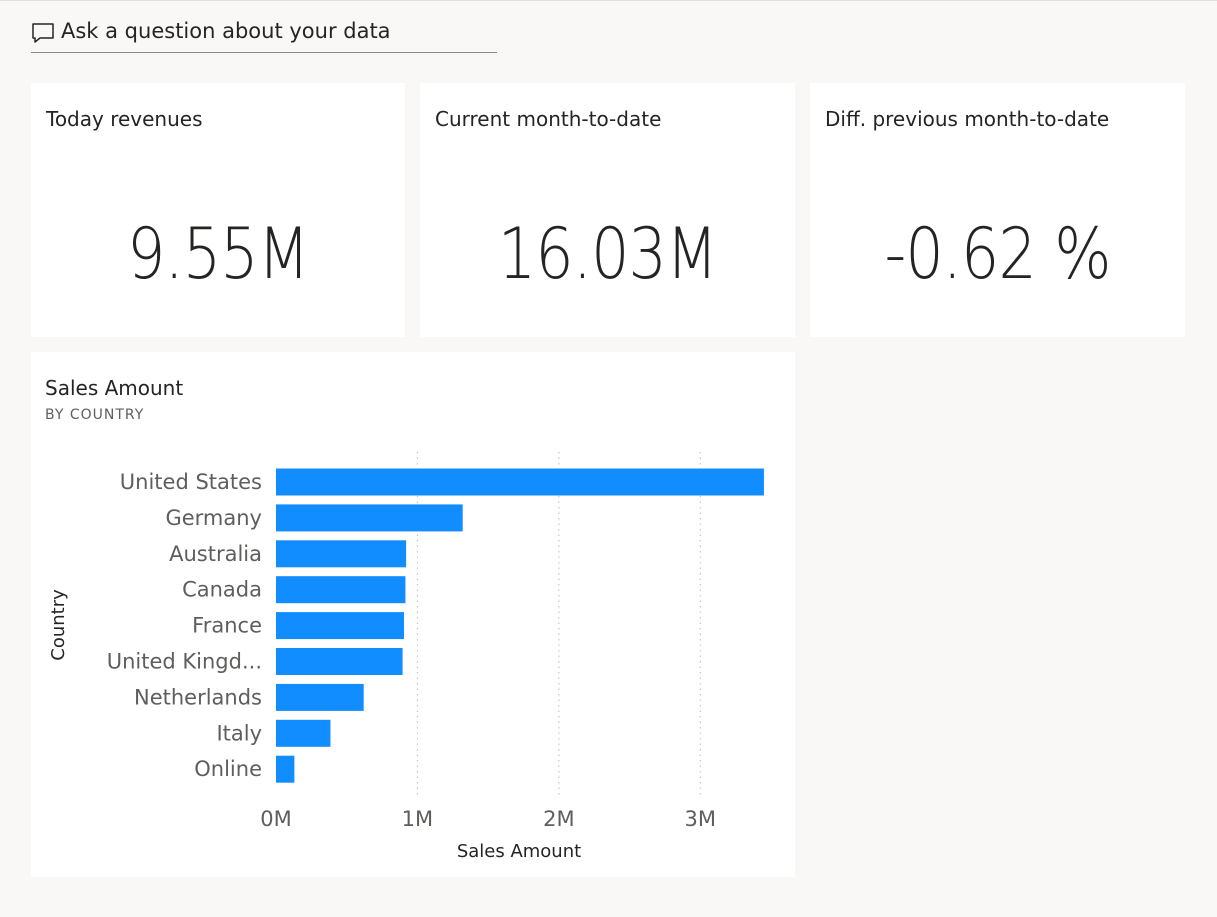 Image resolution: width=1217 pixels, height=917 pixels. What do you see at coordinates (239, 733) in the screenshot?
I see `category-label: Italy` at bounding box center [239, 733].